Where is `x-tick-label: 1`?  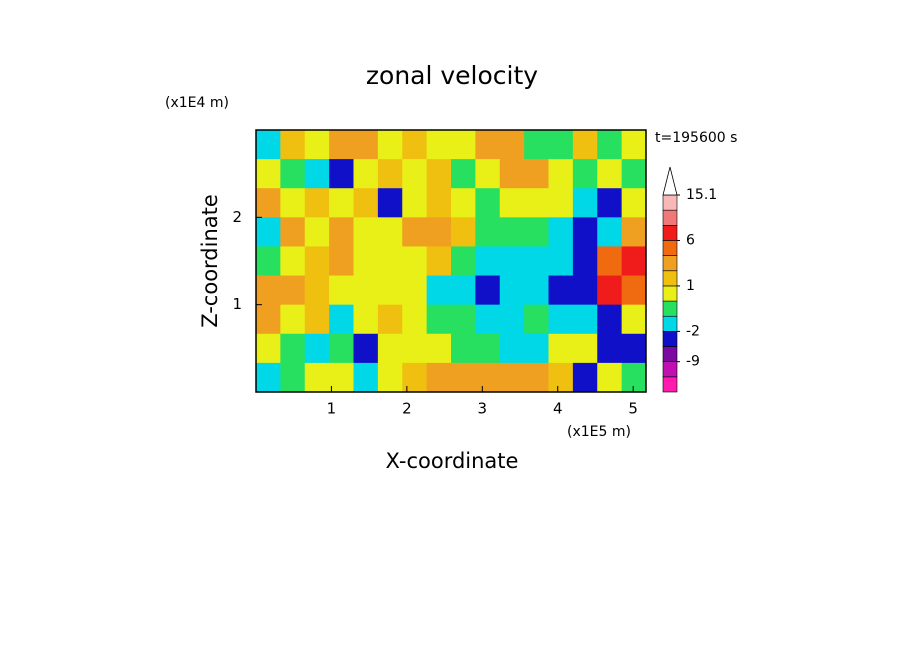
x-tick-label: 1 is located at coordinates (332, 409).